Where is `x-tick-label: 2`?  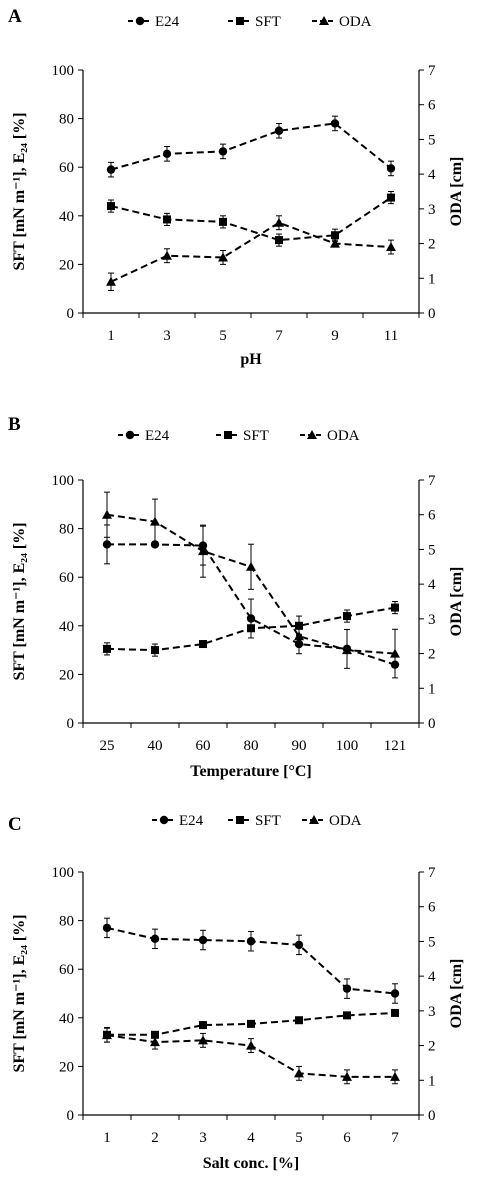 x-tick-label: 2 is located at coordinates (155, 1138).